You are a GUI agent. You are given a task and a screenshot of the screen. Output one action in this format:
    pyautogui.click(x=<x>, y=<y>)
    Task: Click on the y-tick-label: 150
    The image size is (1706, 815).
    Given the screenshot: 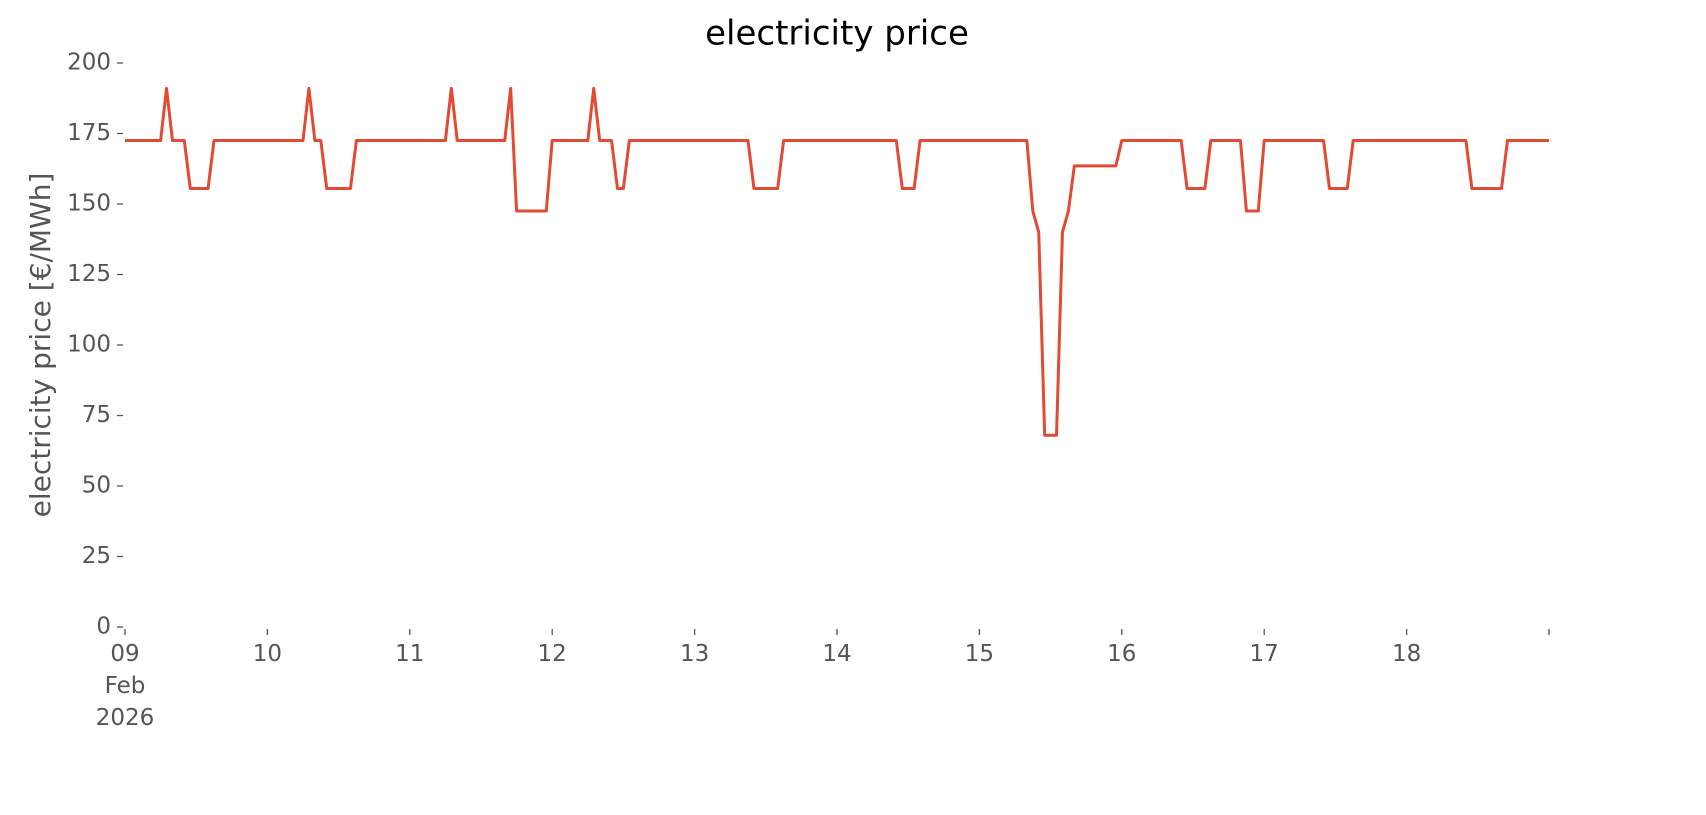 What is the action you would take?
    pyautogui.click(x=89, y=204)
    